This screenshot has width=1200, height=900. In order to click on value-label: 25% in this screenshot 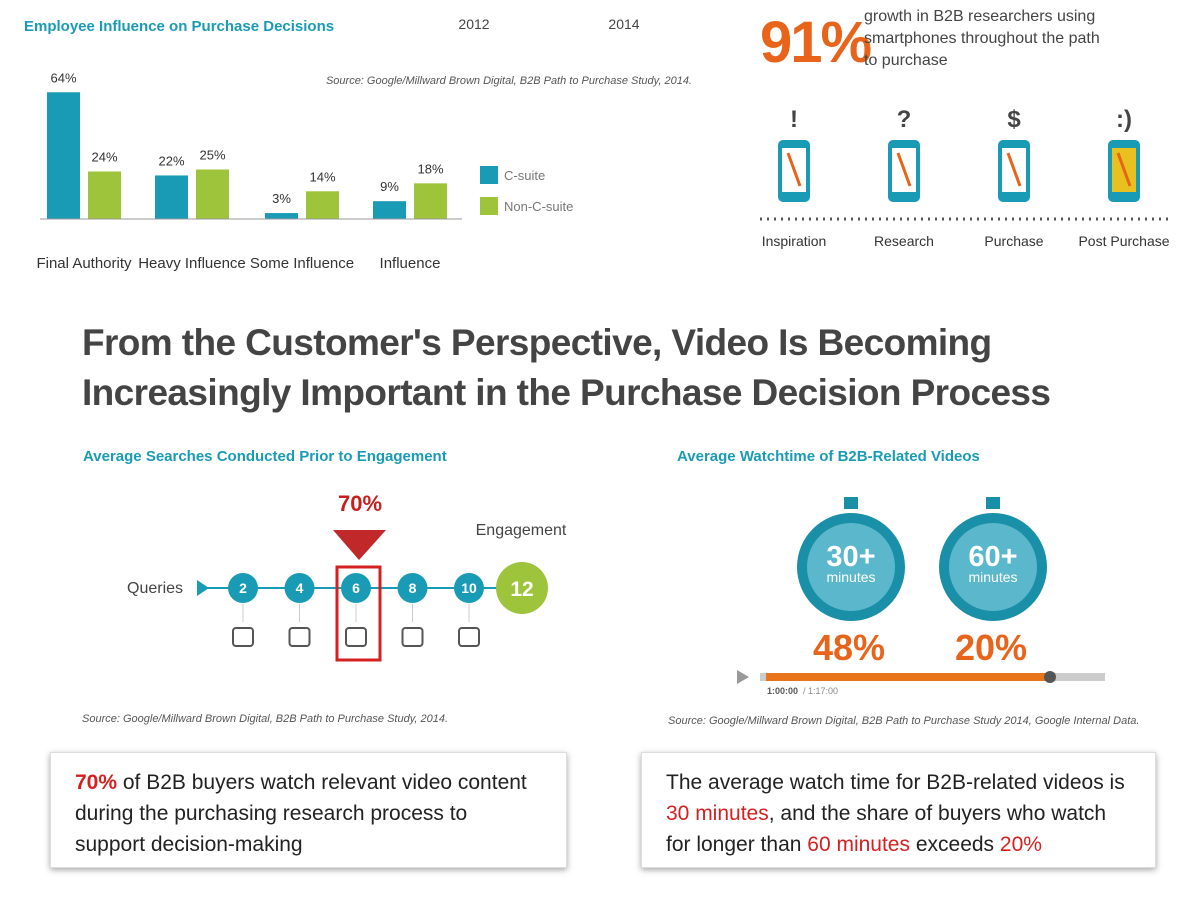, I will do `click(212, 155)`.